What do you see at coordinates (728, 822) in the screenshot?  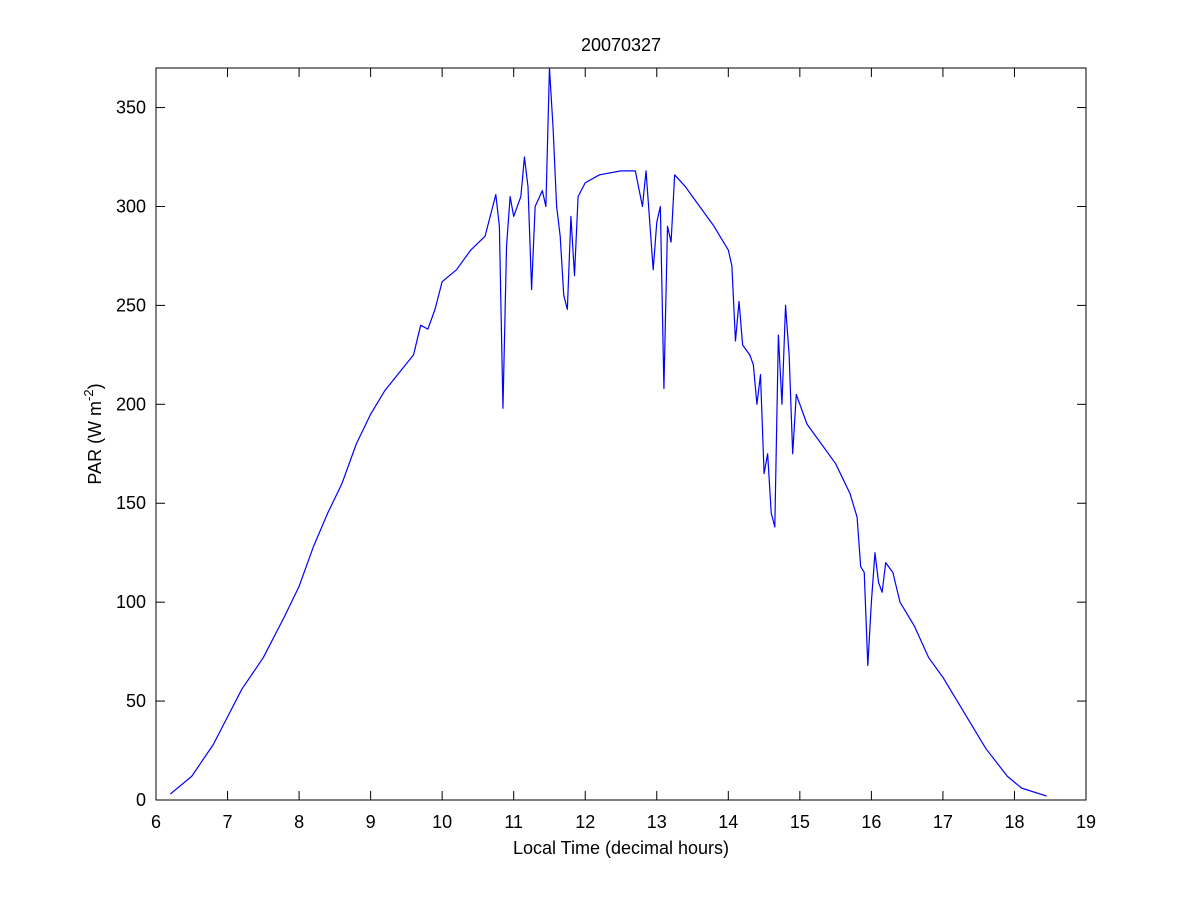 I see `x-tick-label: 14` at bounding box center [728, 822].